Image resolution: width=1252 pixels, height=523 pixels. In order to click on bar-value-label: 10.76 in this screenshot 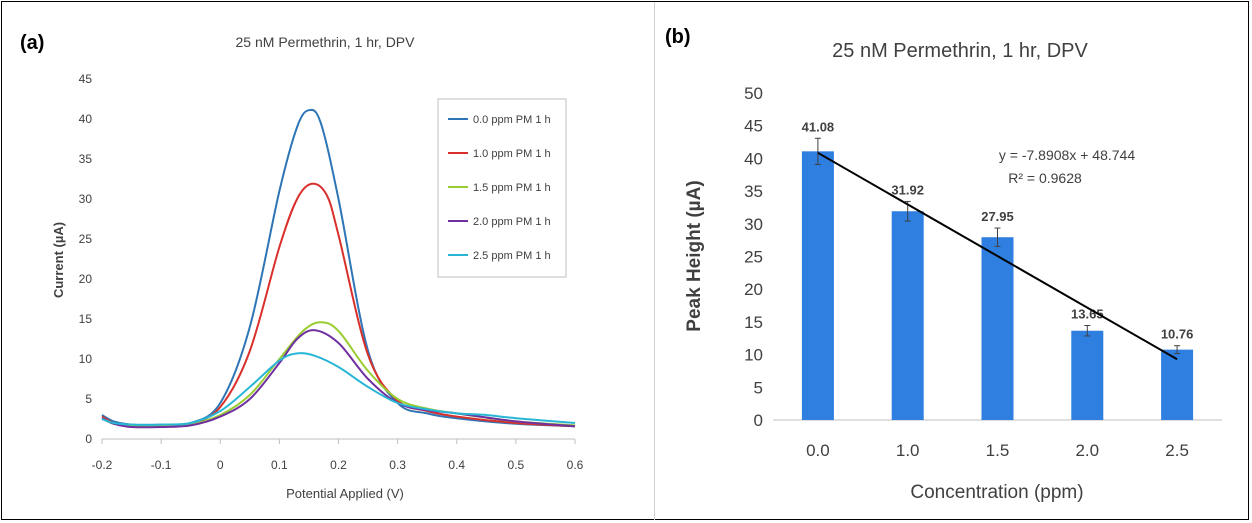, I will do `click(1177, 334)`.